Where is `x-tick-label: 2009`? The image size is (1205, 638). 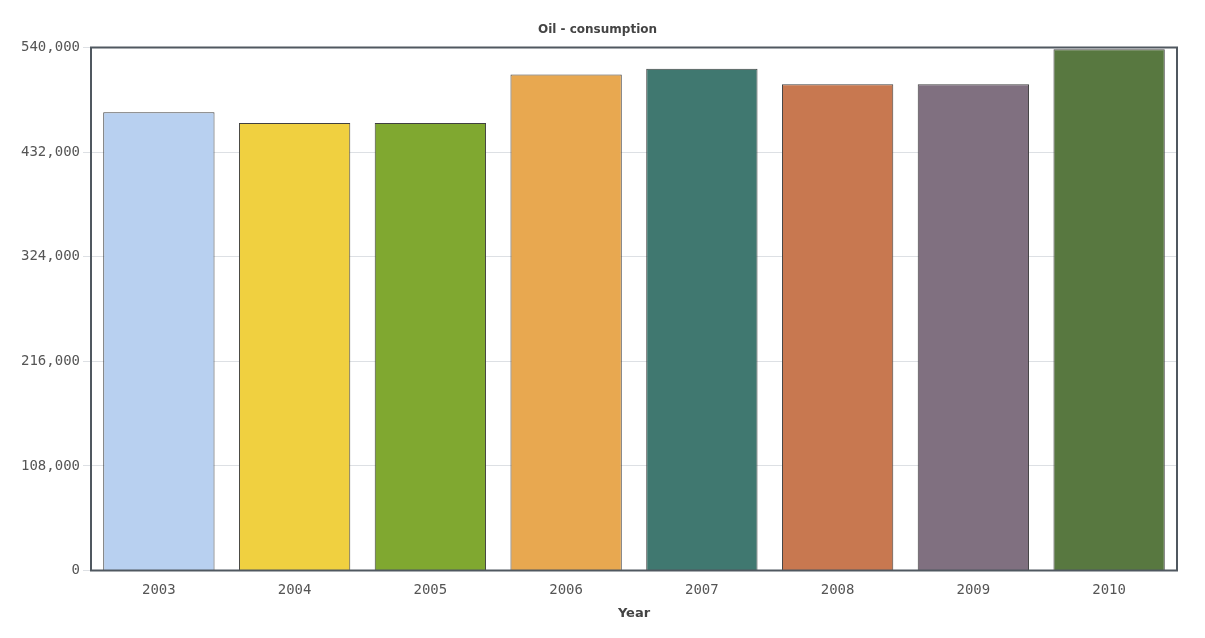
x-tick-label: 2009 is located at coordinates (973, 588).